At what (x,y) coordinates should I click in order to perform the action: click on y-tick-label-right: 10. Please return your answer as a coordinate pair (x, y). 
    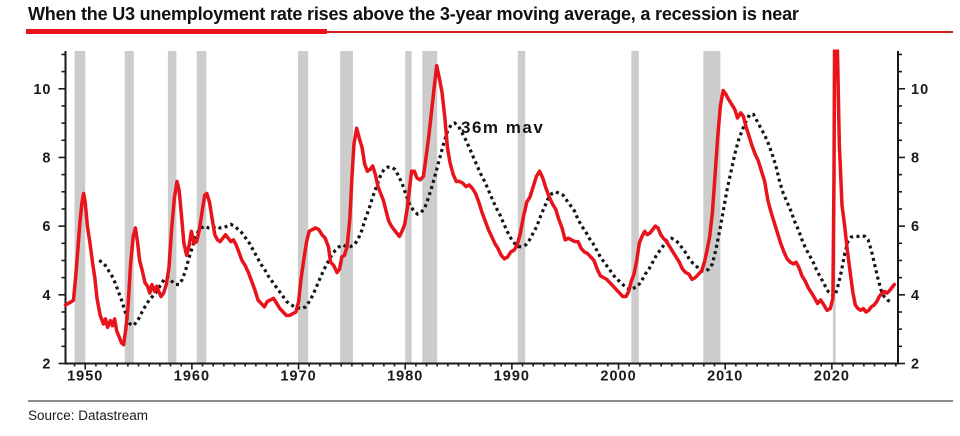
    Looking at the image, I should click on (920, 90).